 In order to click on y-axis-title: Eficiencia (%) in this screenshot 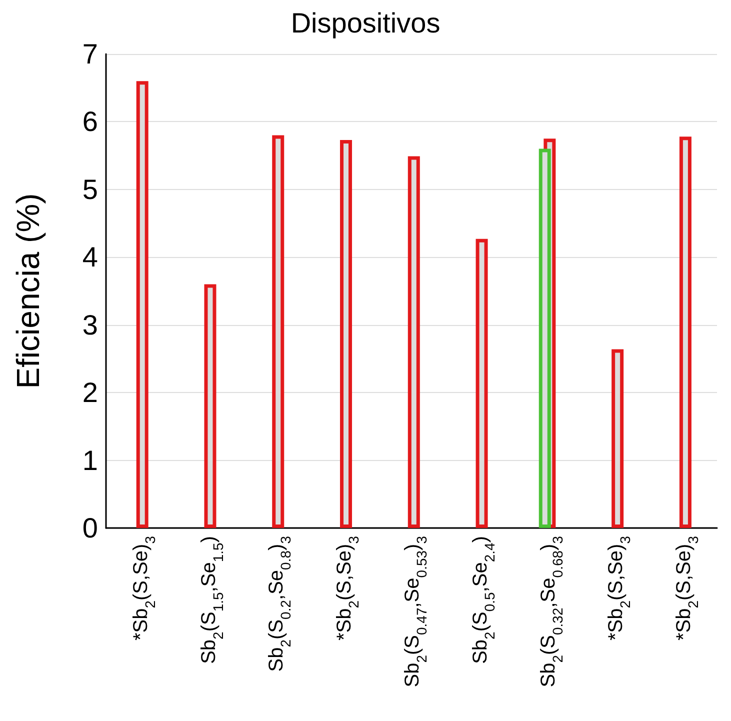, I will do `click(28, 291)`.